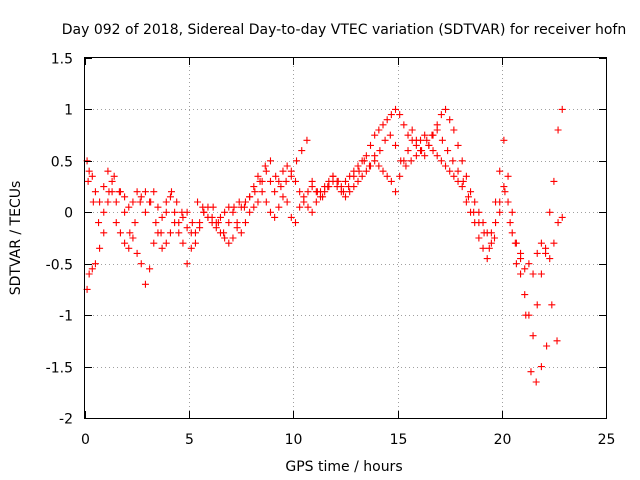 Image resolution: width=640 pixels, height=480 pixels. I want to click on y-tick-label: 0, so click(68, 214).